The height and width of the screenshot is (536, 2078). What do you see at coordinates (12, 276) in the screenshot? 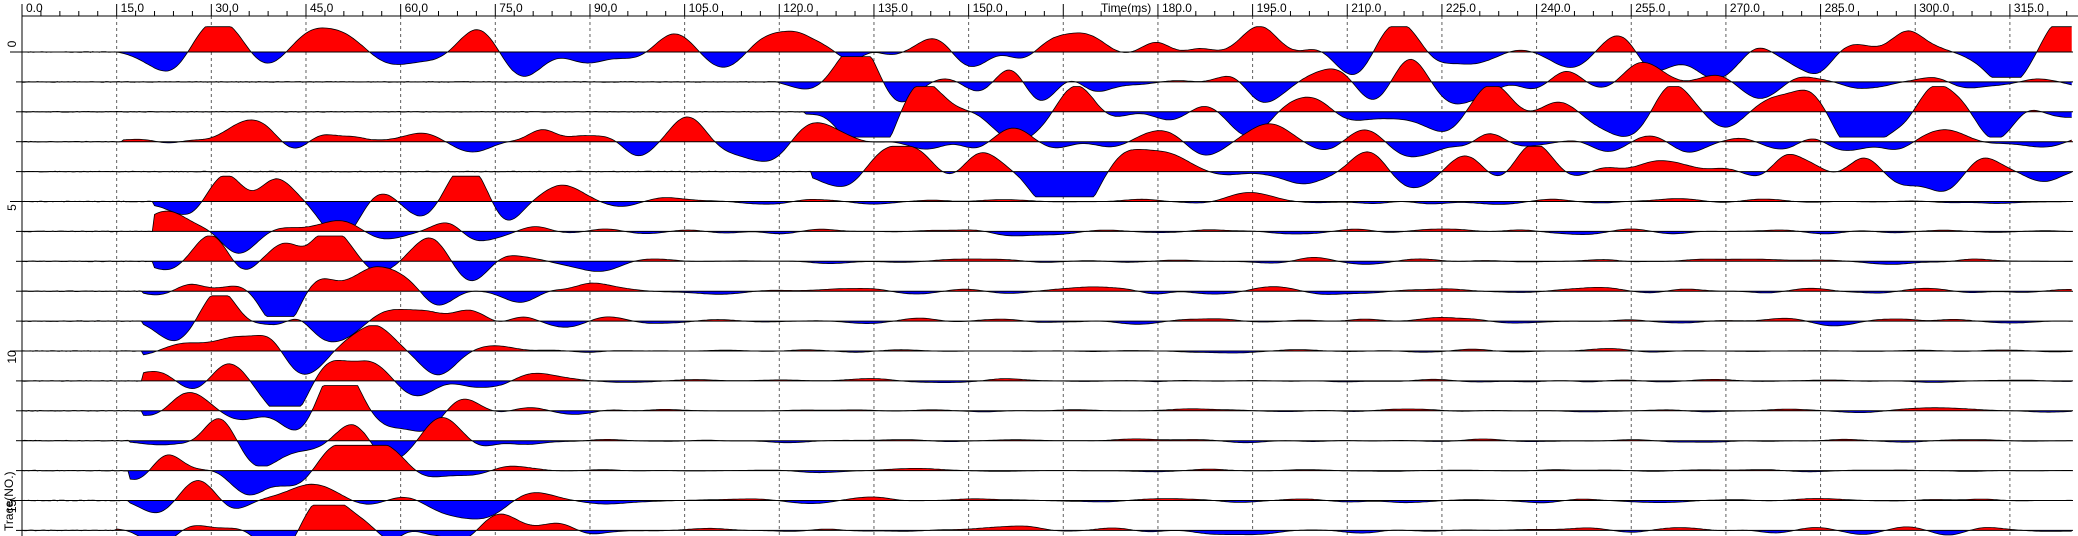
I see `trace-axis: Trace(NO.) 0 5 10 15` at bounding box center [12, 276].